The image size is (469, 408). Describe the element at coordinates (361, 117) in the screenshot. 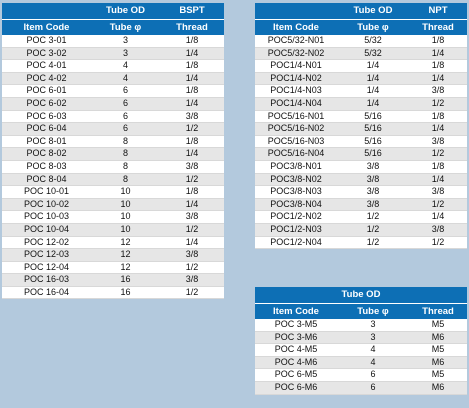

I see `table-row: POC5/16-N01 5/16 1/8` at that location.